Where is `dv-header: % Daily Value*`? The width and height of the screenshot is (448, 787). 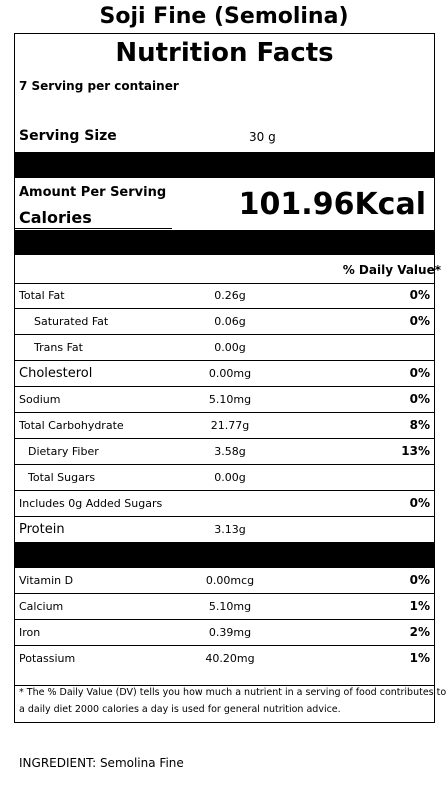 dv-header: % Daily Value* is located at coordinates (391, 270).